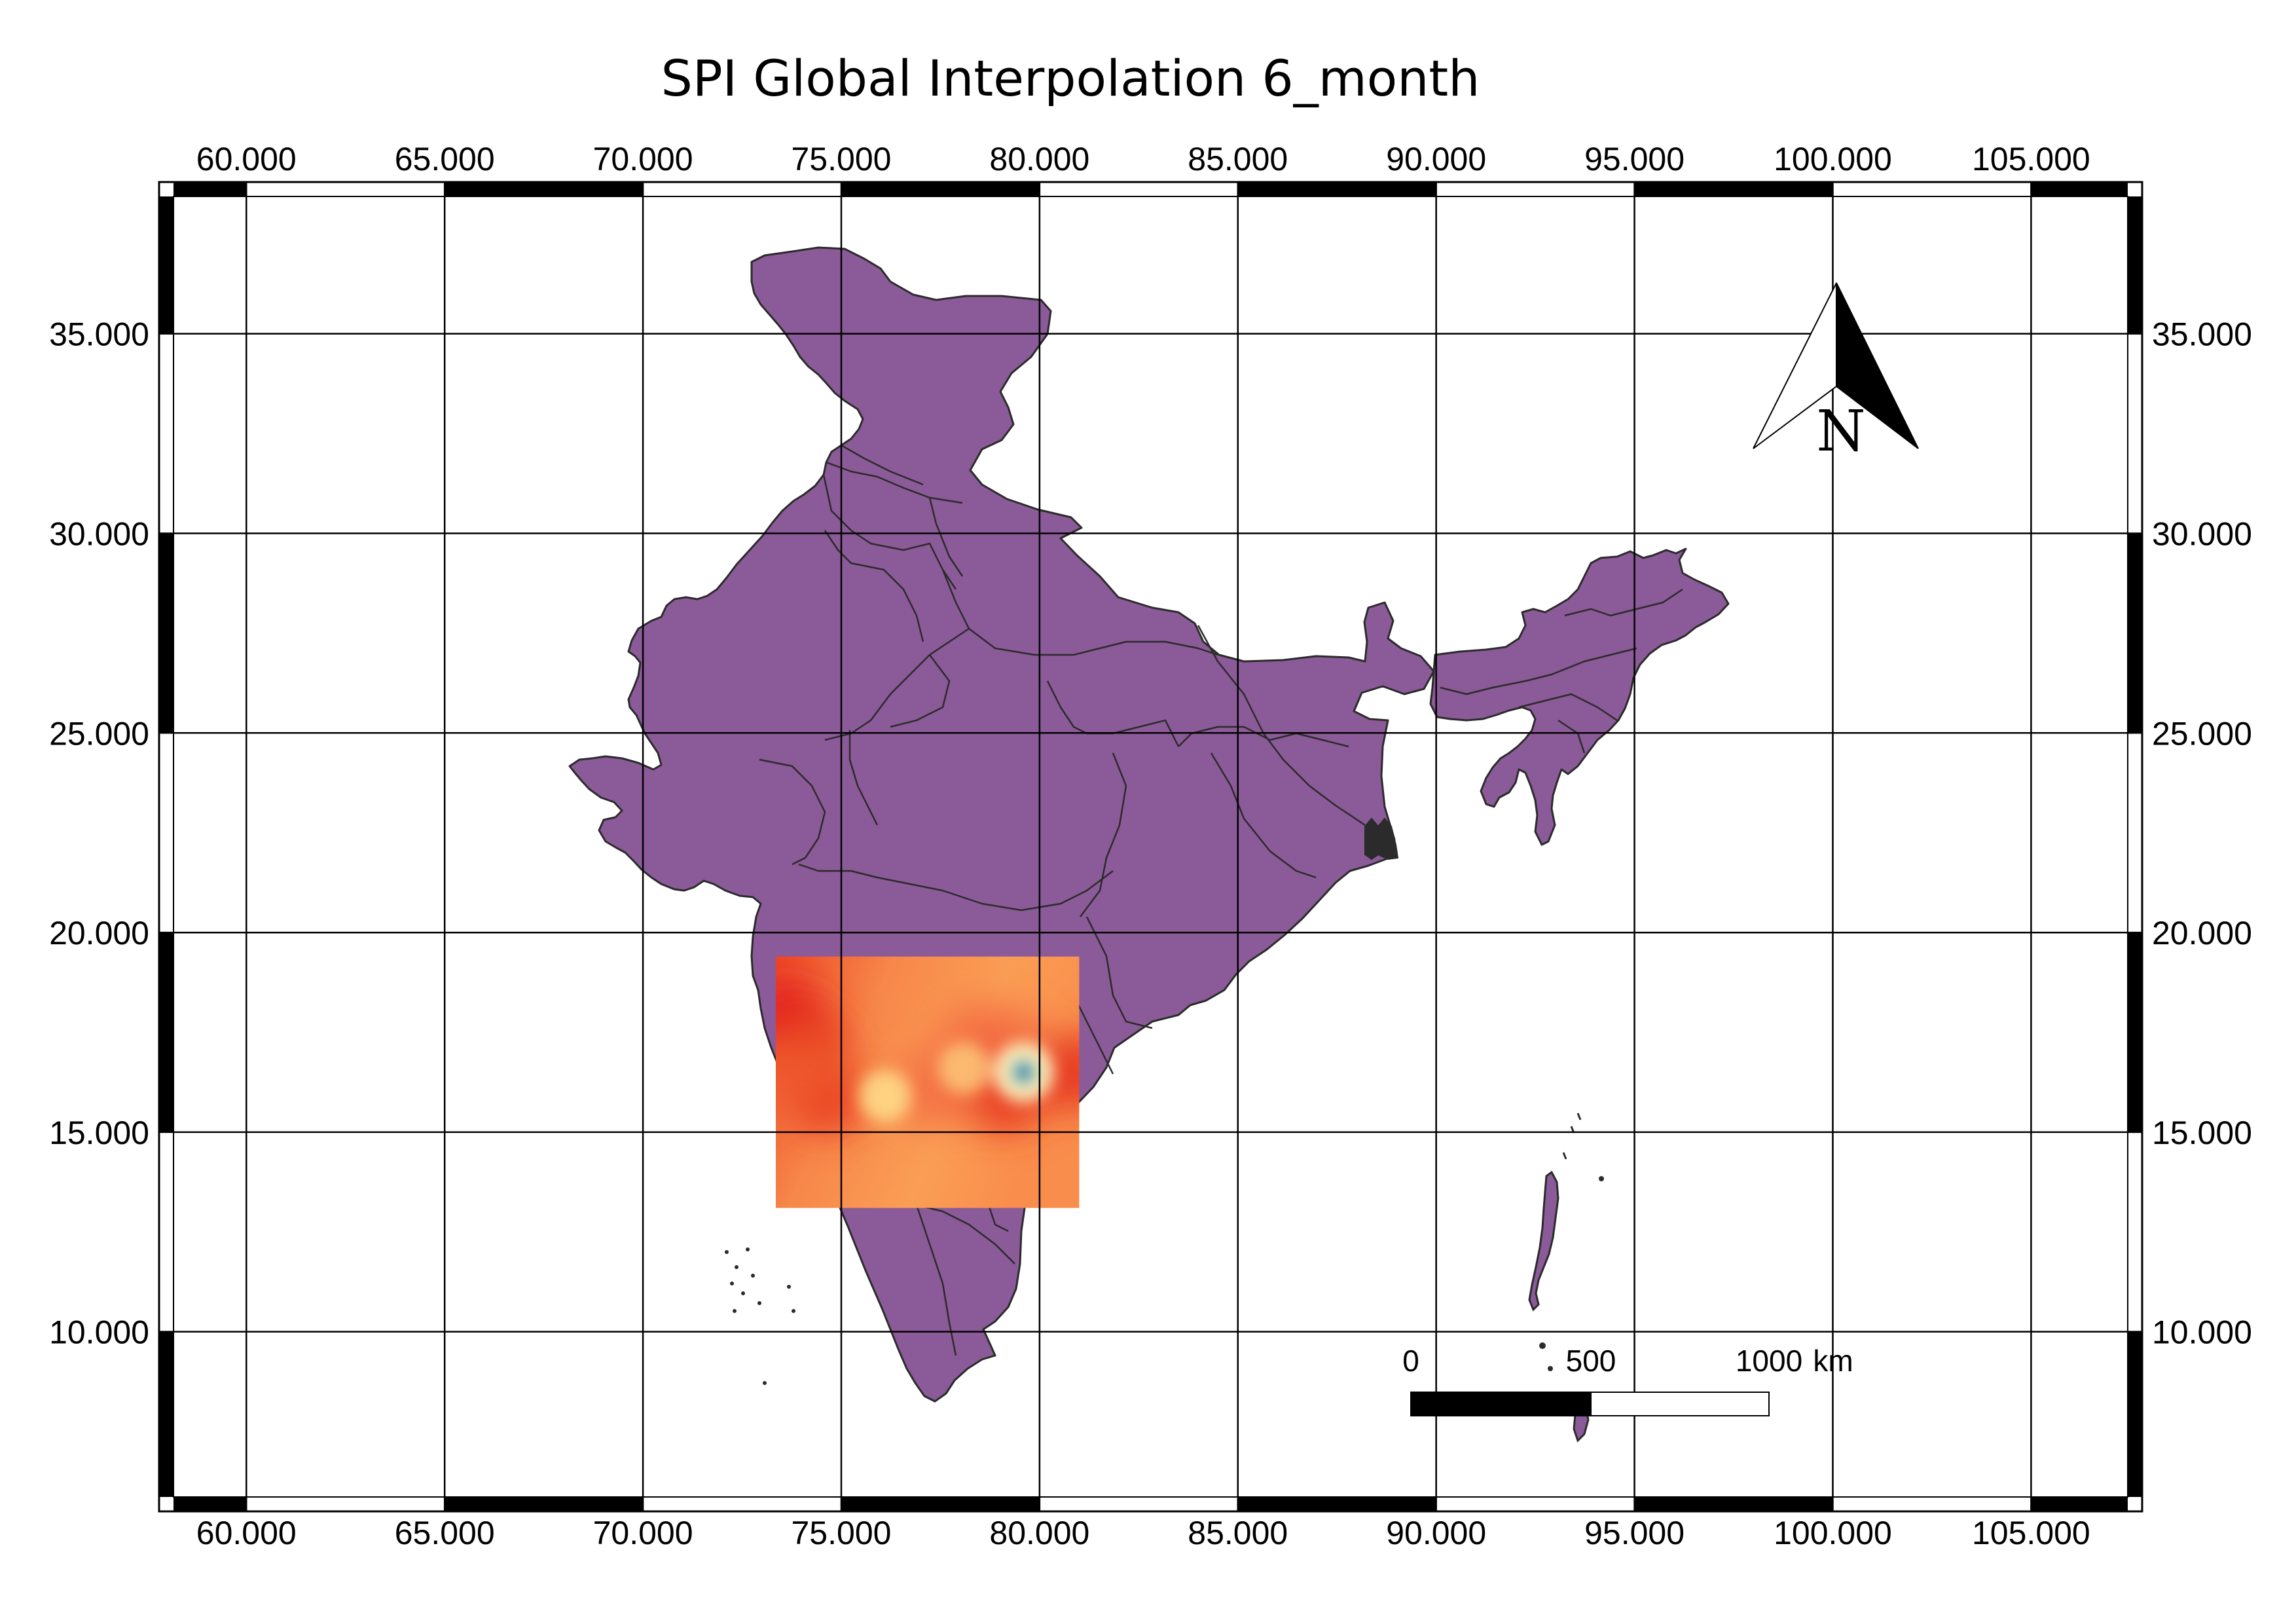  I want to click on scale-bar-unit: km, so click(1833, 1361).